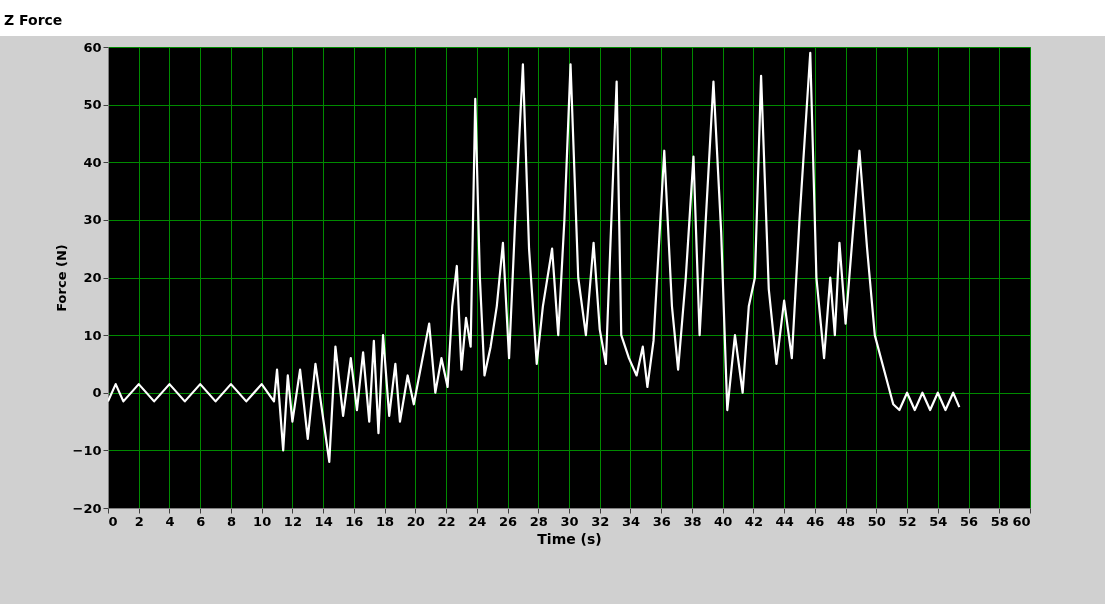 The height and width of the screenshot is (604, 1105). Describe the element at coordinates (846, 521) in the screenshot. I see `x-tick-label: 48` at that location.